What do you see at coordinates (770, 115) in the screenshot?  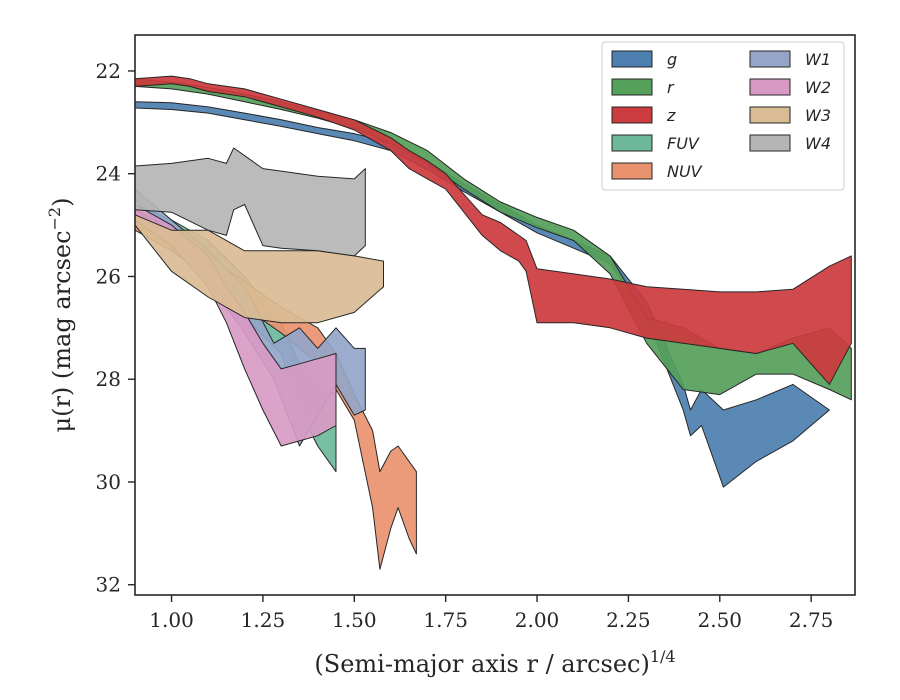 I see `legend-swatch-w3` at bounding box center [770, 115].